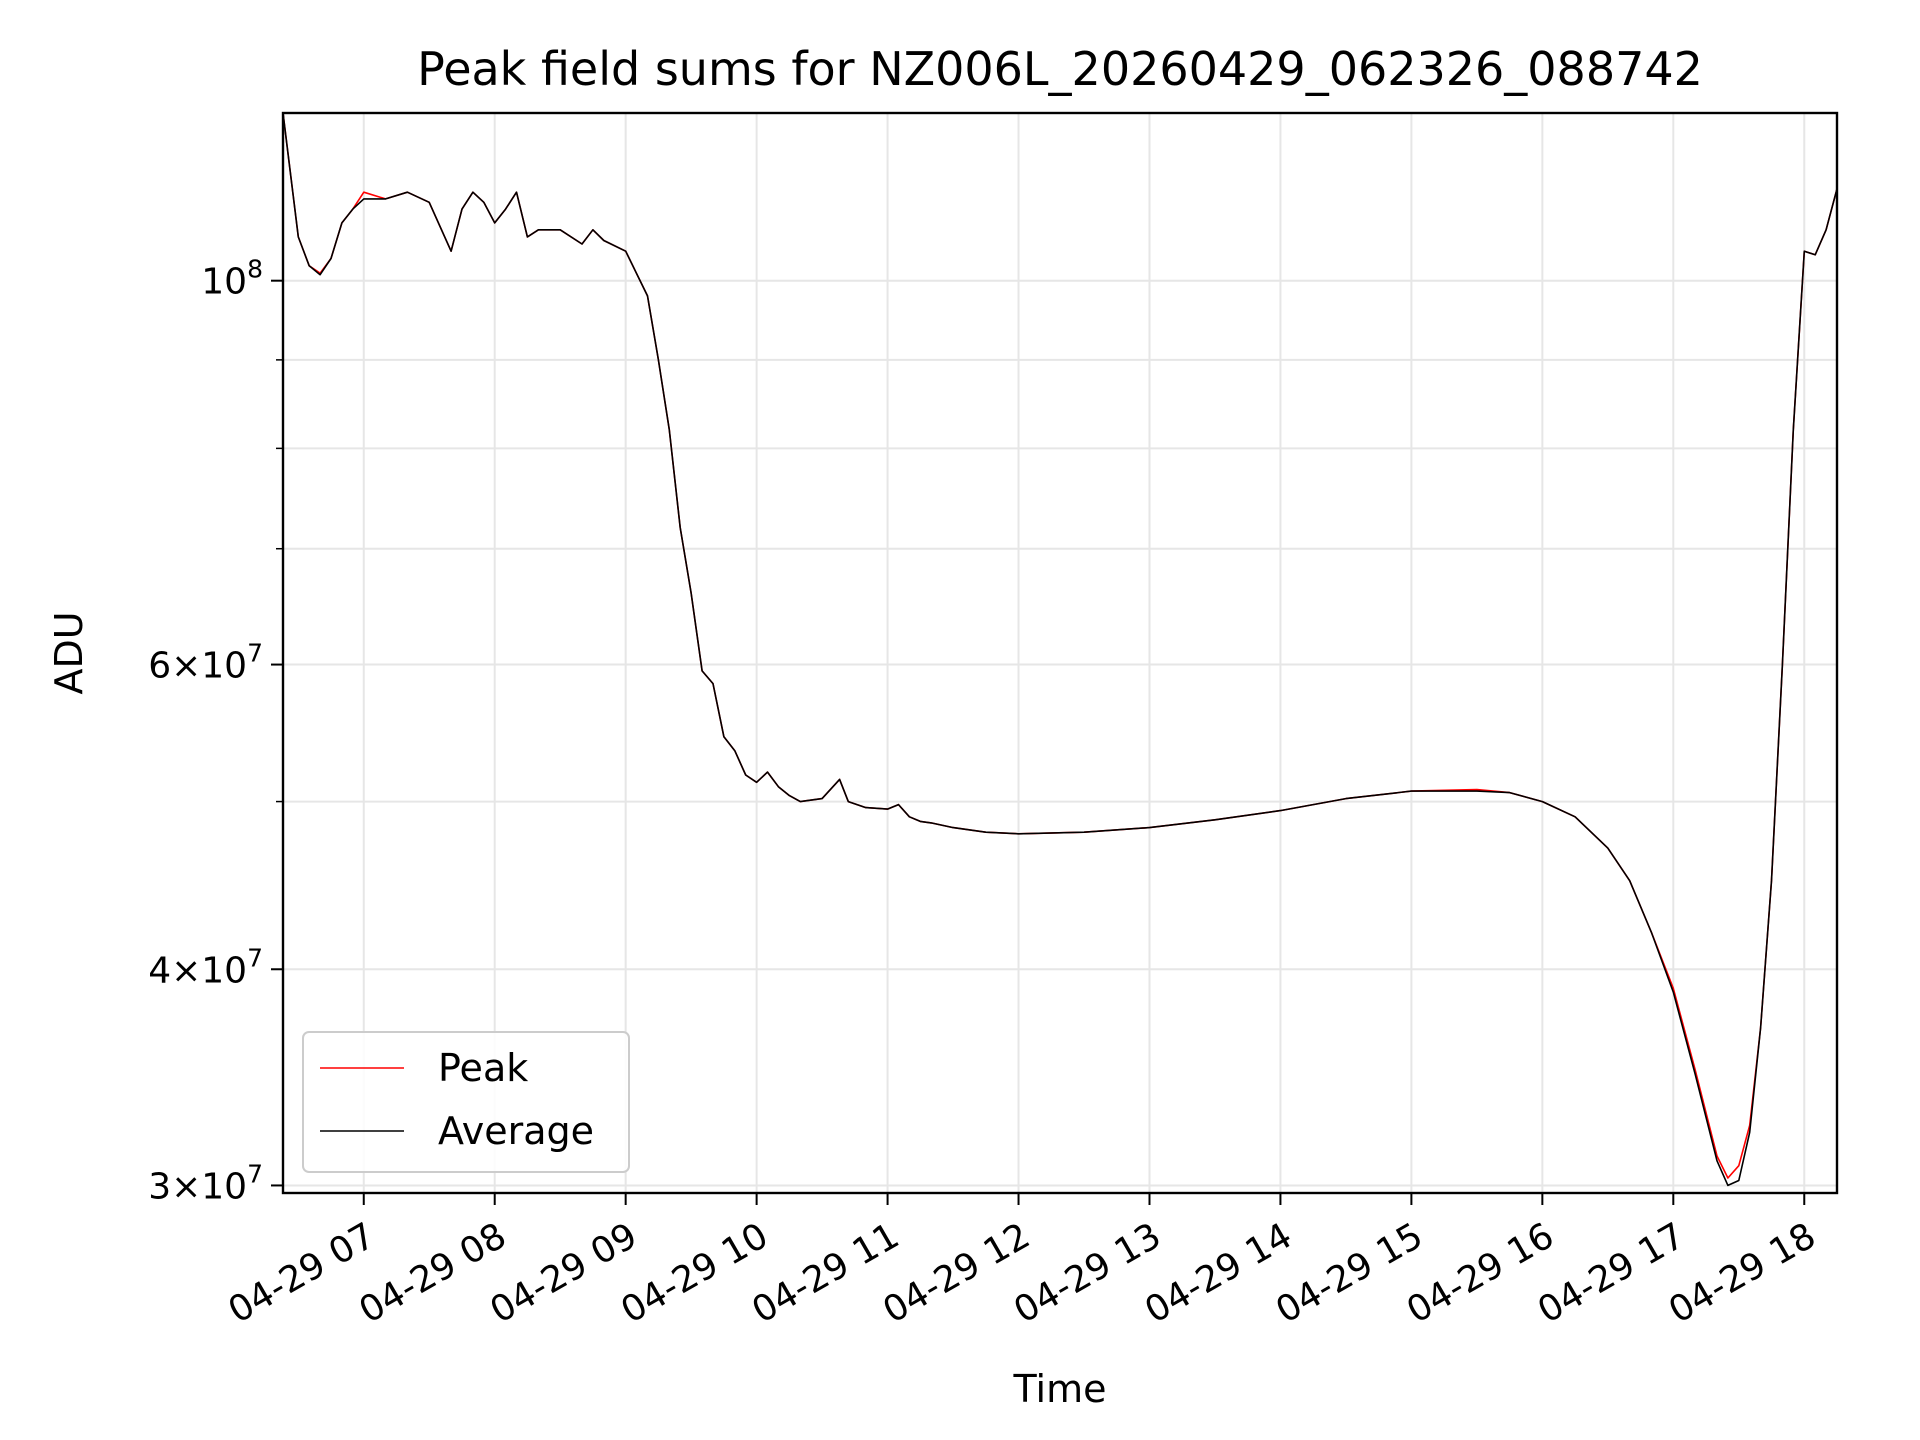 The height and width of the screenshot is (1440, 1920). What do you see at coordinates (69, 652) in the screenshot?
I see `y-axis-label: ADU` at bounding box center [69, 652].